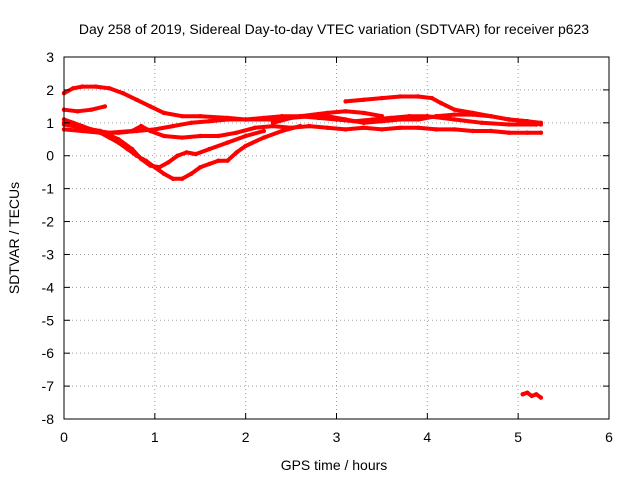 The width and height of the screenshot is (640, 480). What do you see at coordinates (50, 156) in the screenshot?
I see `y-tick-label: 0` at bounding box center [50, 156].